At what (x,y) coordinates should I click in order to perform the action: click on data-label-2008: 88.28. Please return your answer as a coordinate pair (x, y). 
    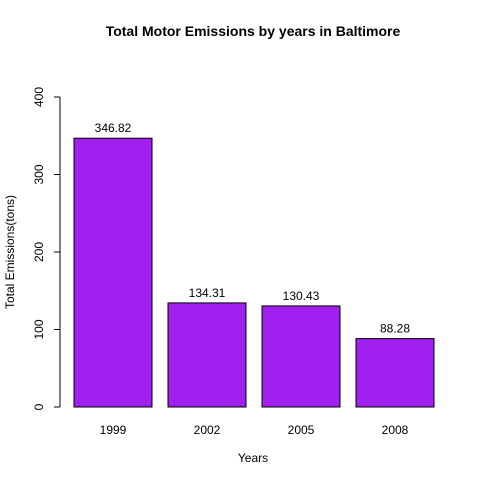
    Looking at the image, I should click on (395, 329).